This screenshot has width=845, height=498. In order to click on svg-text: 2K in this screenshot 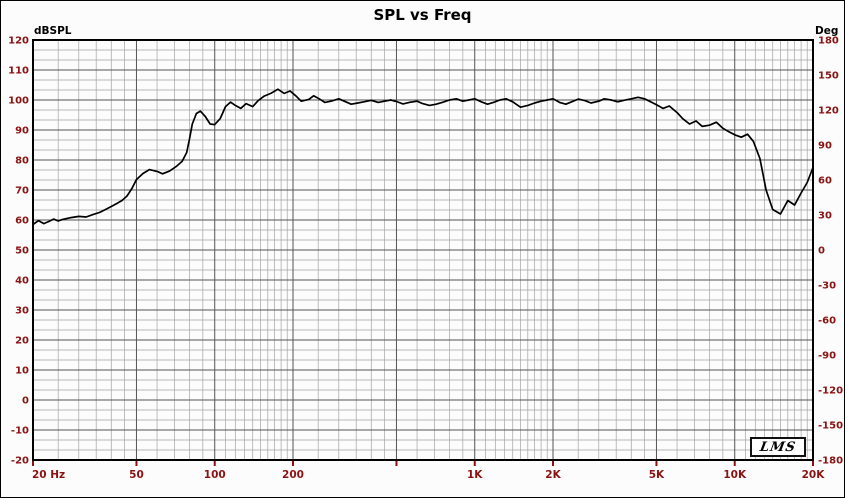, I will do `click(553, 475)`.